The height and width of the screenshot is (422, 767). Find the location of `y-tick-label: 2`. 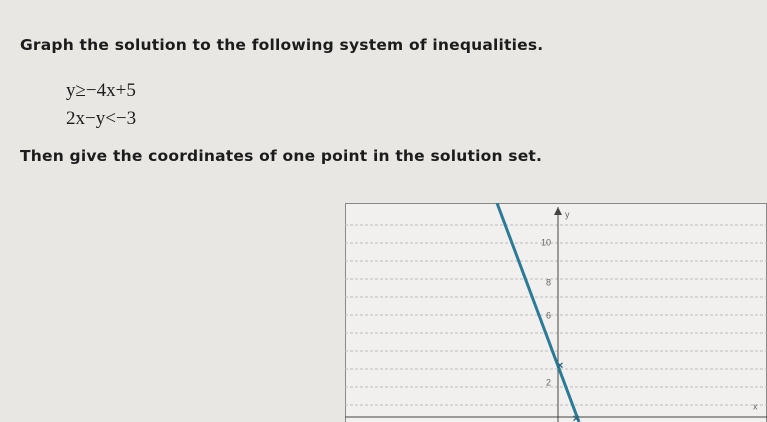

y-tick-label: 2 is located at coordinates (548, 382).